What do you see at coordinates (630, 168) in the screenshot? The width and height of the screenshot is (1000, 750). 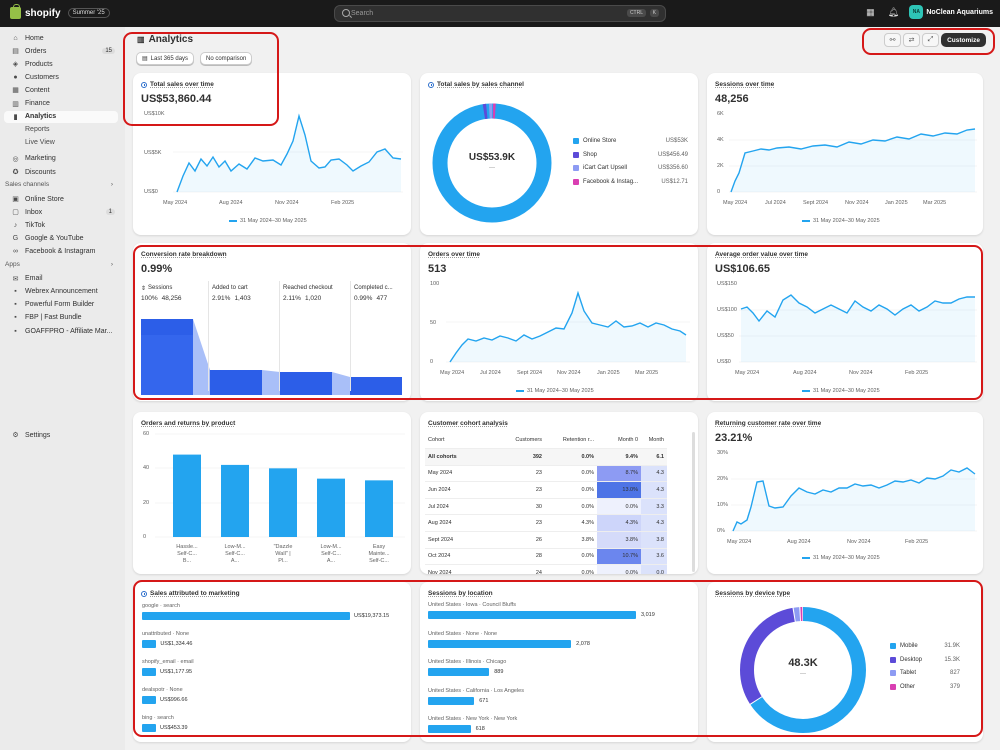 I see `legend-item: iCart Cart Upsell US$356.60` at bounding box center [630, 168].